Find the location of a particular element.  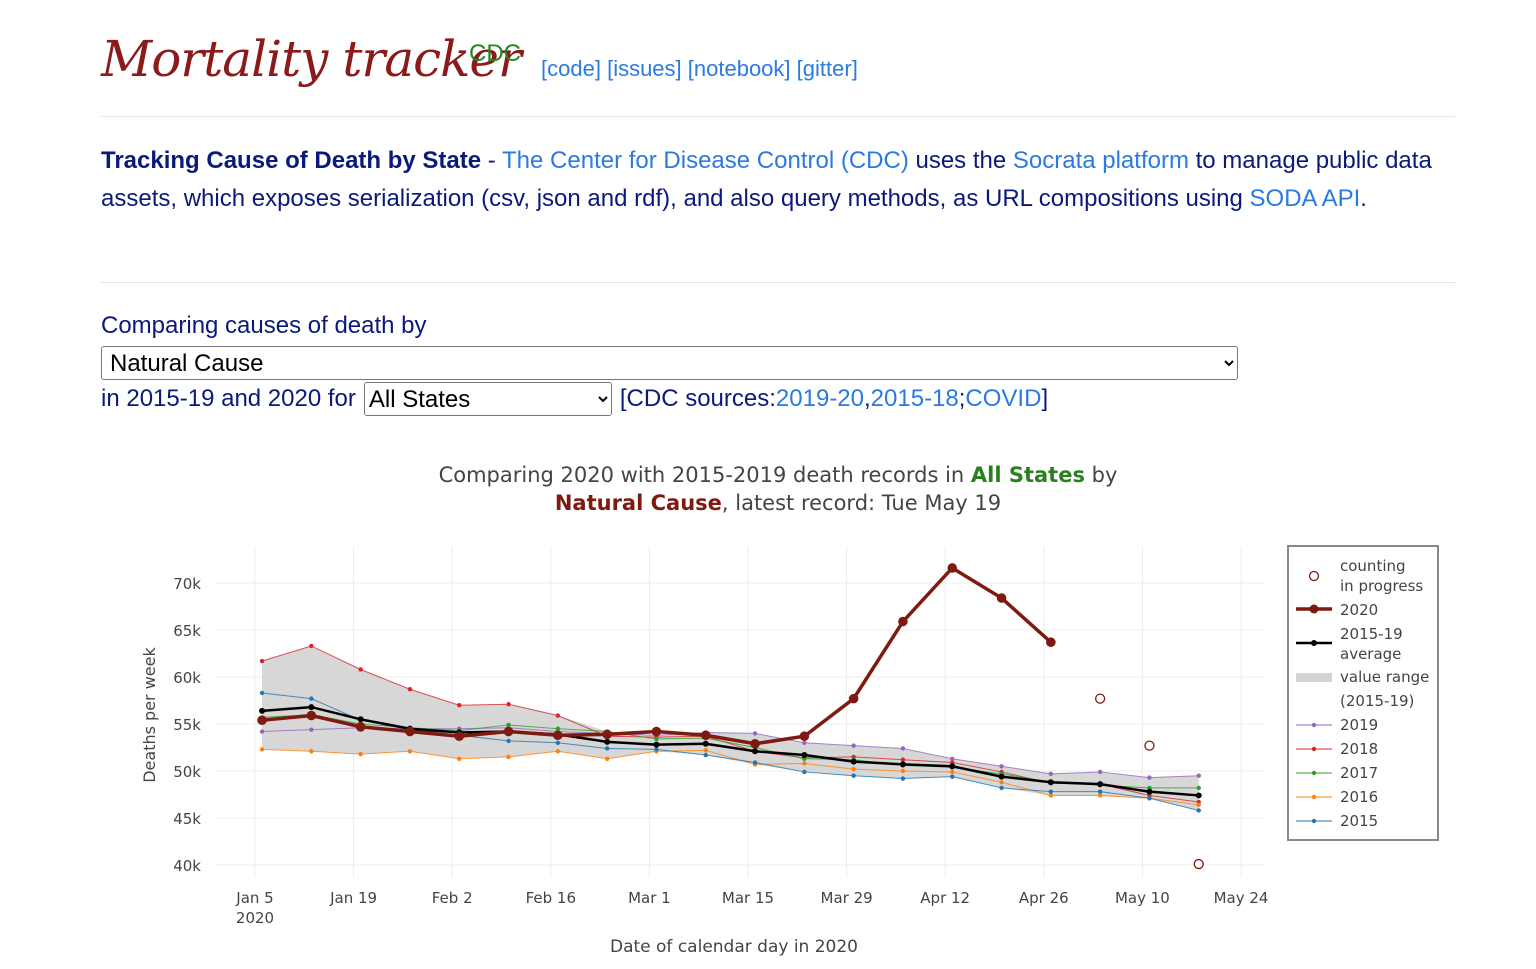

socrata-link: Socrata platform is located at coordinates (1100, 160).